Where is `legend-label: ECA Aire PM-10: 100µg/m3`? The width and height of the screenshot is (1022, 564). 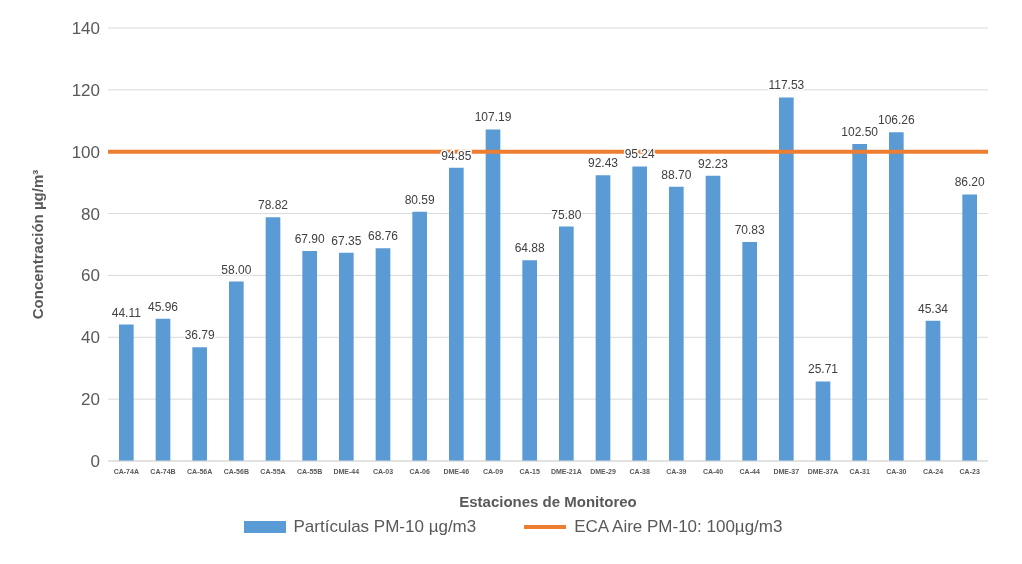
legend-label: ECA Aire PM-10: 100µg/m3 is located at coordinates (678, 527).